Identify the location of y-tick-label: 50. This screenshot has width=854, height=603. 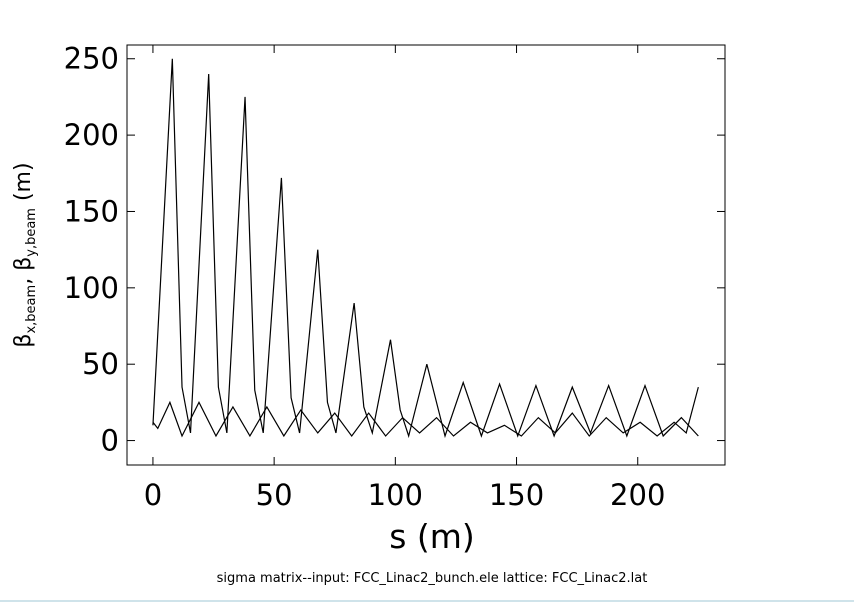
(100, 364).